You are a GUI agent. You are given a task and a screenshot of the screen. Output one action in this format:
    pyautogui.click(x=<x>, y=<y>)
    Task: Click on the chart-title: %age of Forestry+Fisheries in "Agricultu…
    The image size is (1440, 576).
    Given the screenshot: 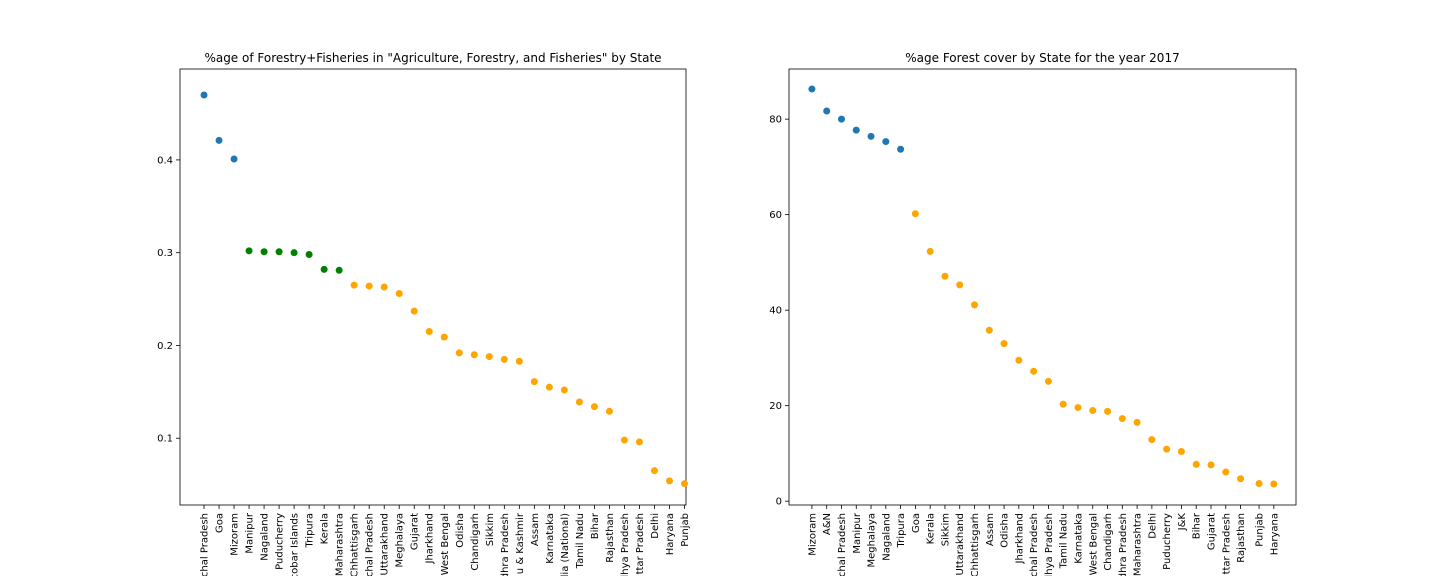 What is the action you would take?
    pyautogui.click(x=432, y=58)
    